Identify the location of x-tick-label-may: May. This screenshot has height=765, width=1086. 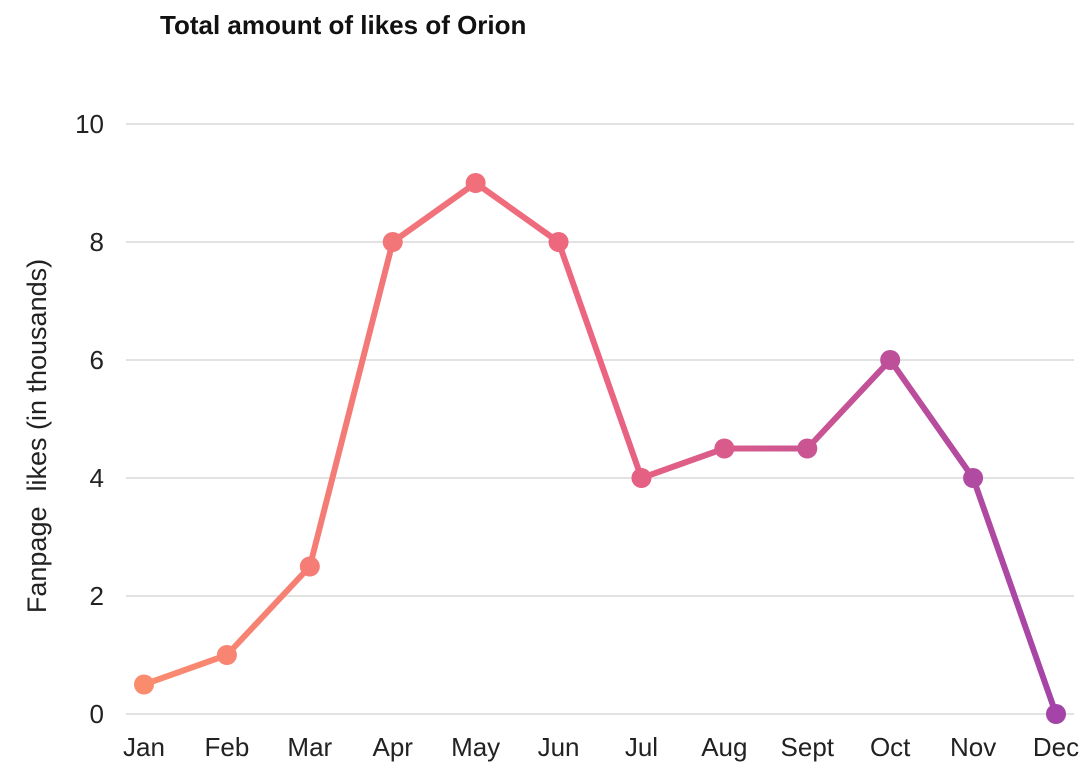
(475, 747).